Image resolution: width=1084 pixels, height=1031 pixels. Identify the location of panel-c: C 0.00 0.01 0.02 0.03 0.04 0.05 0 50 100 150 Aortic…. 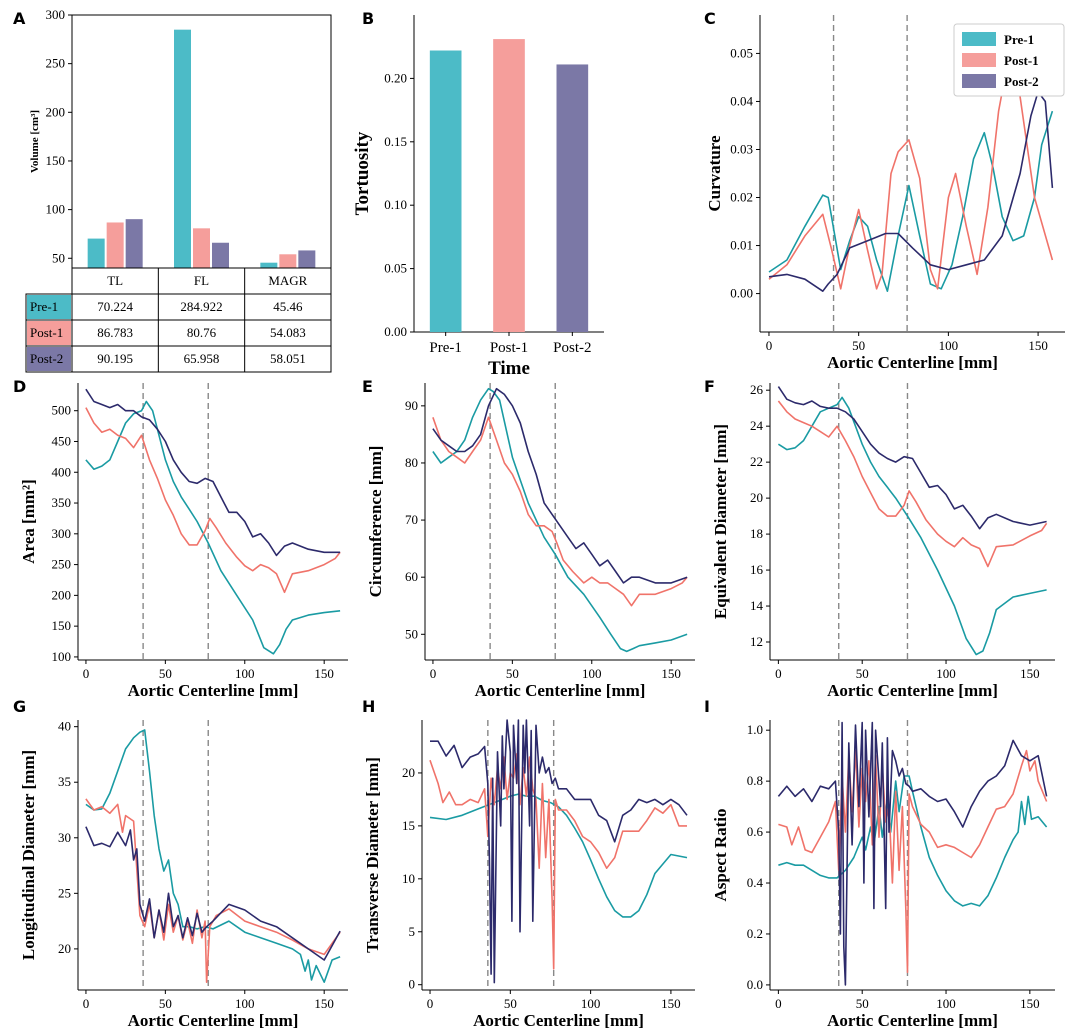
(884, 190).